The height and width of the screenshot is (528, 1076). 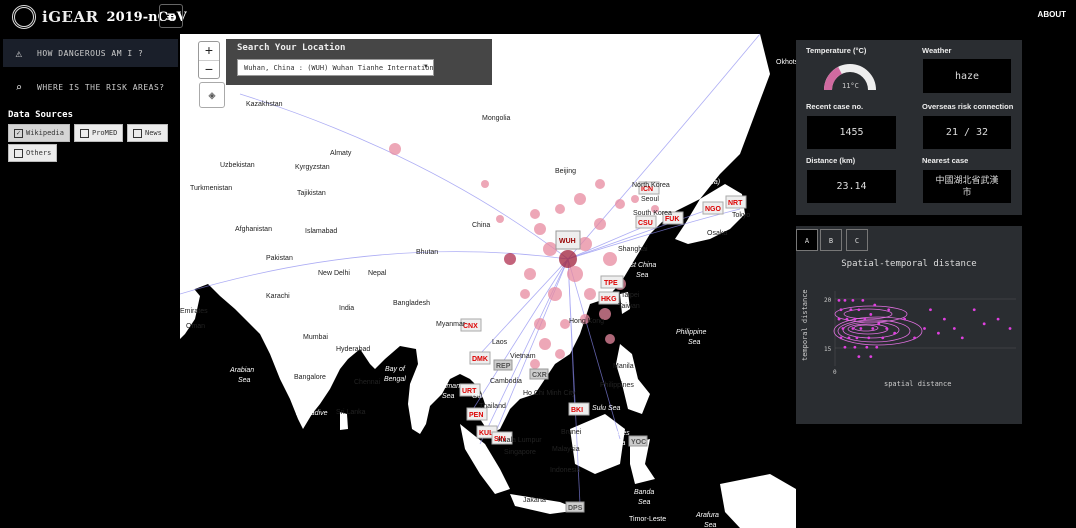 I want to click on logo: iGEAR 2019-nCoV, so click(x=99, y=17).